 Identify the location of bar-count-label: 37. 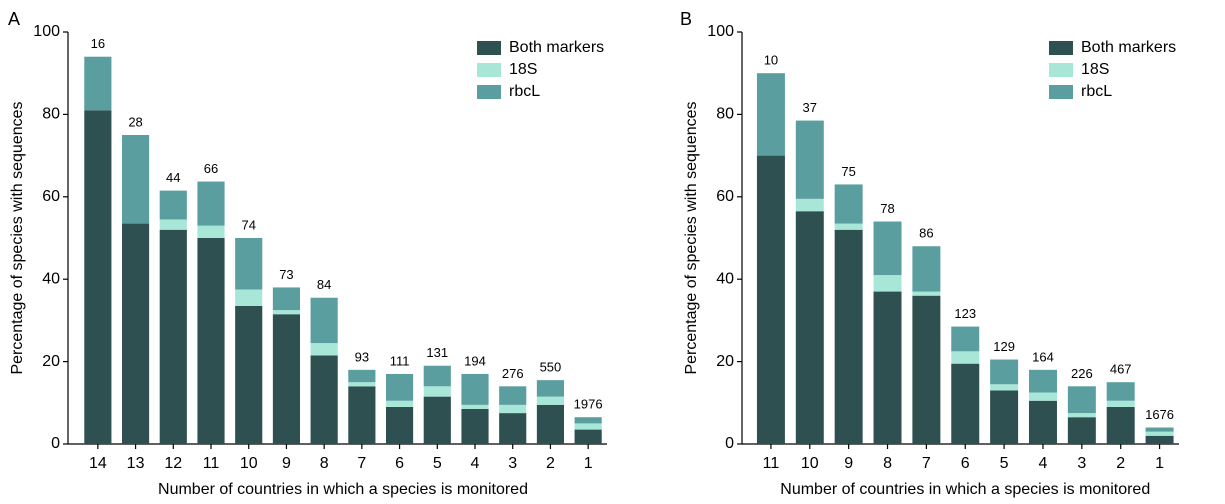
(810, 107).